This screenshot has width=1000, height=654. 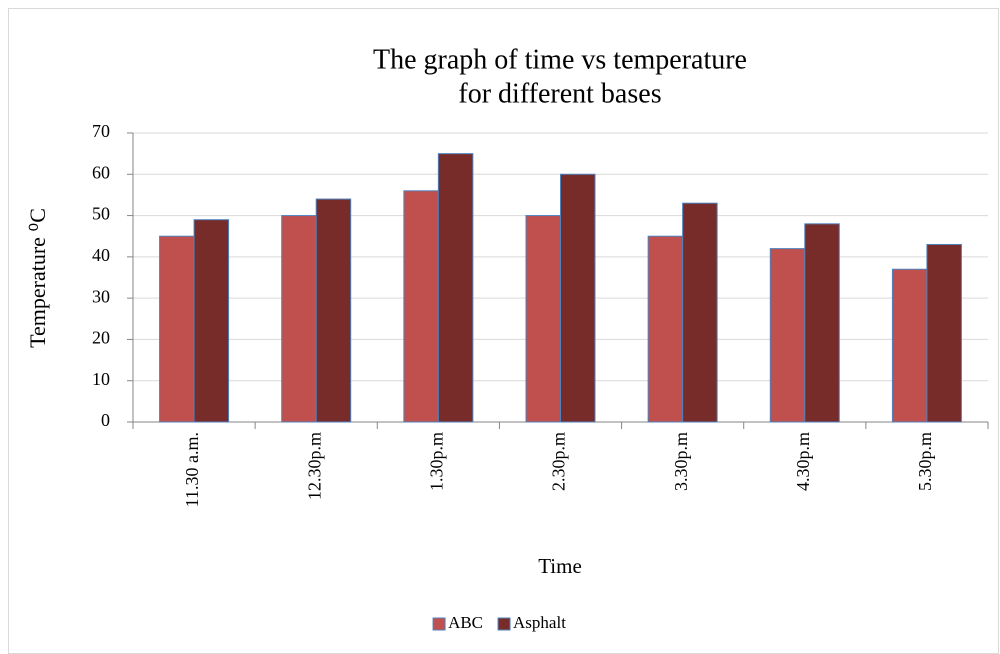 I want to click on x-tick-label: 5.30p.m, so click(x=925, y=461).